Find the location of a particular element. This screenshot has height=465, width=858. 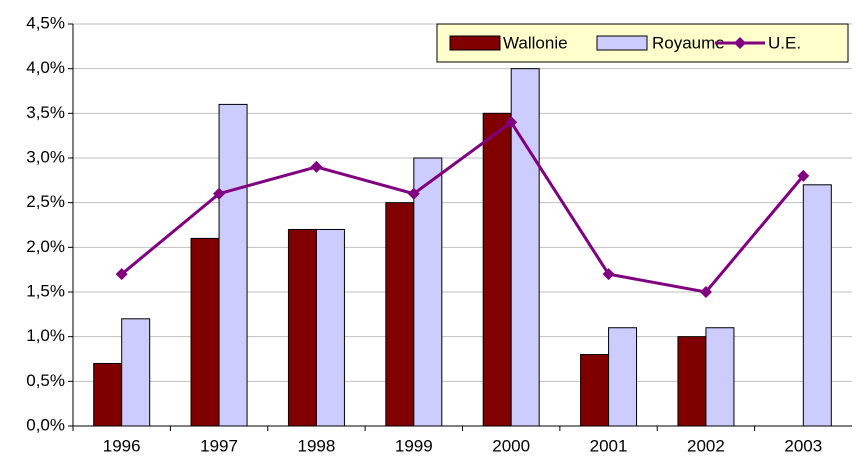

x-tick-label: 1998 is located at coordinates (317, 445).